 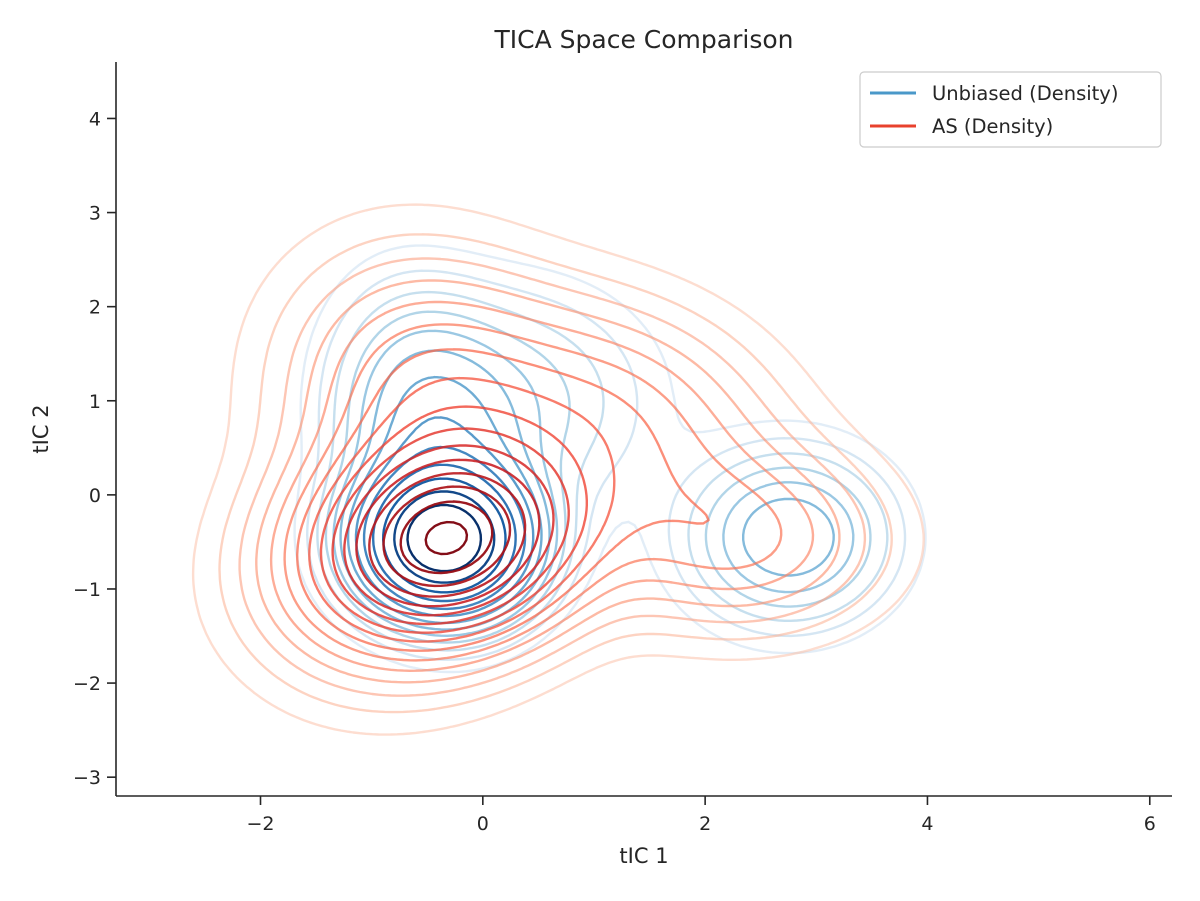 I want to click on x-tick-label: −2, so click(x=260, y=824).